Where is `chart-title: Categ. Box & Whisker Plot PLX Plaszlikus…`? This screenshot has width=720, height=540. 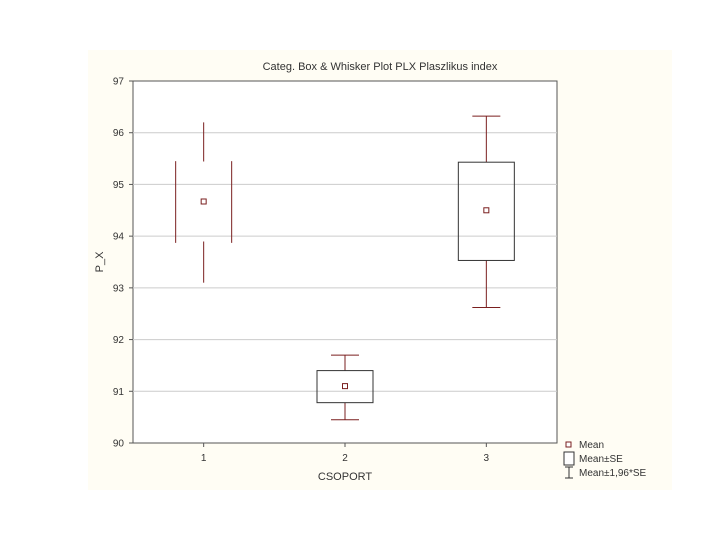 chart-title: Categ. Box & Whisker Plot PLX Plaszlikus… is located at coordinates (380, 67).